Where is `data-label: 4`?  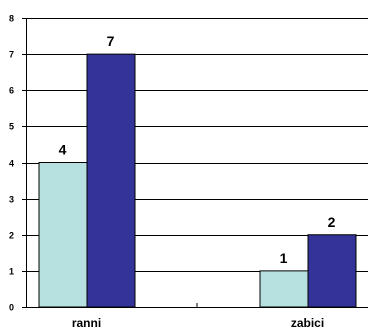 data-label: 4 is located at coordinates (63, 150).